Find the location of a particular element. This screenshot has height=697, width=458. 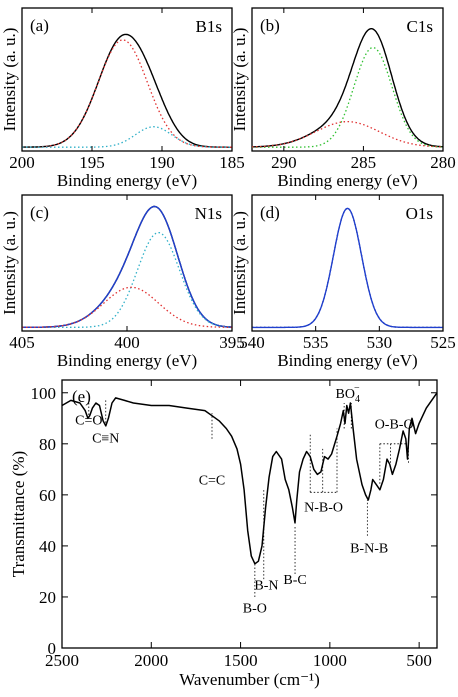

annotation-label: N-B-O is located at coordinates (323, 507).